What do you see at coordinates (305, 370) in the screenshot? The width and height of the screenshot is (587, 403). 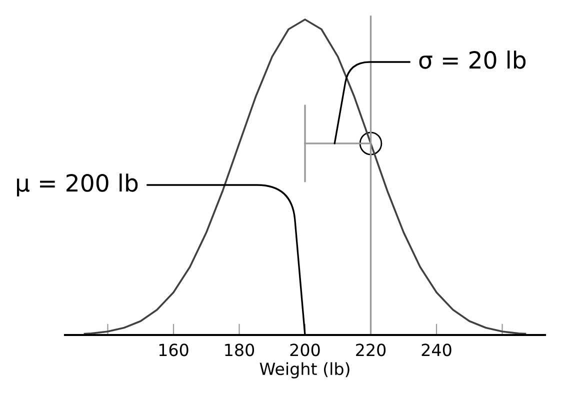 I see `x-axis-title: Weight (lb)` at bounding box center [305, 370].